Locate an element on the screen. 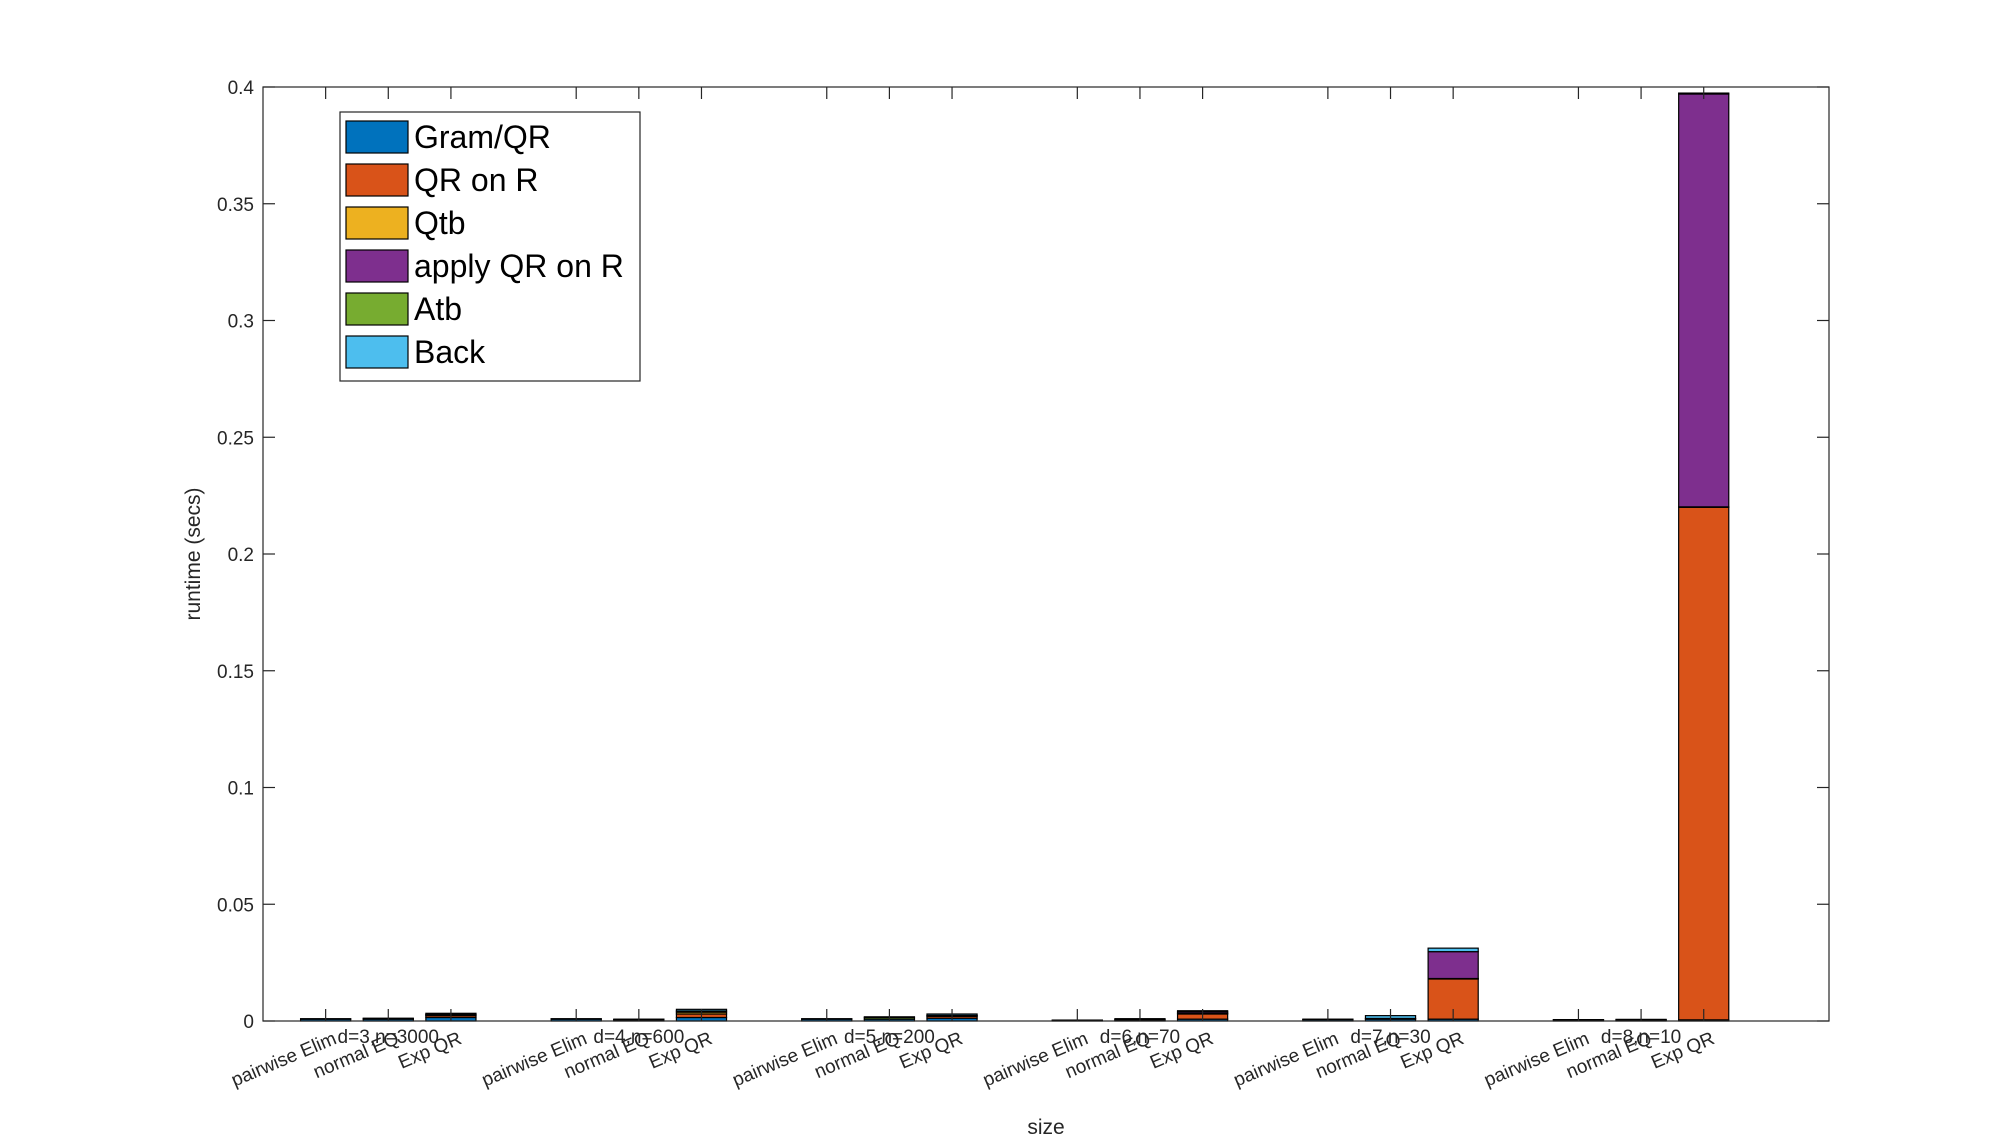 Image resolution: width=2000 pixels, height=1141 pixels. y-tick-label: 0.1 is located at coordinates (241, 789).